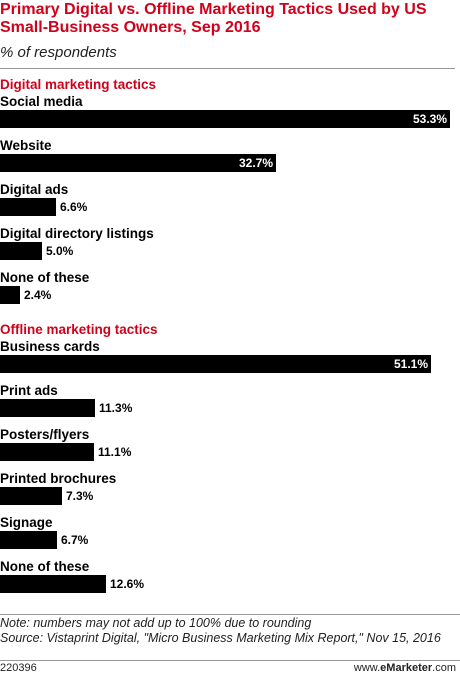 This screenshot has height=679, width=460. I want to click on data-label: 53.3%, so click(429, 119).